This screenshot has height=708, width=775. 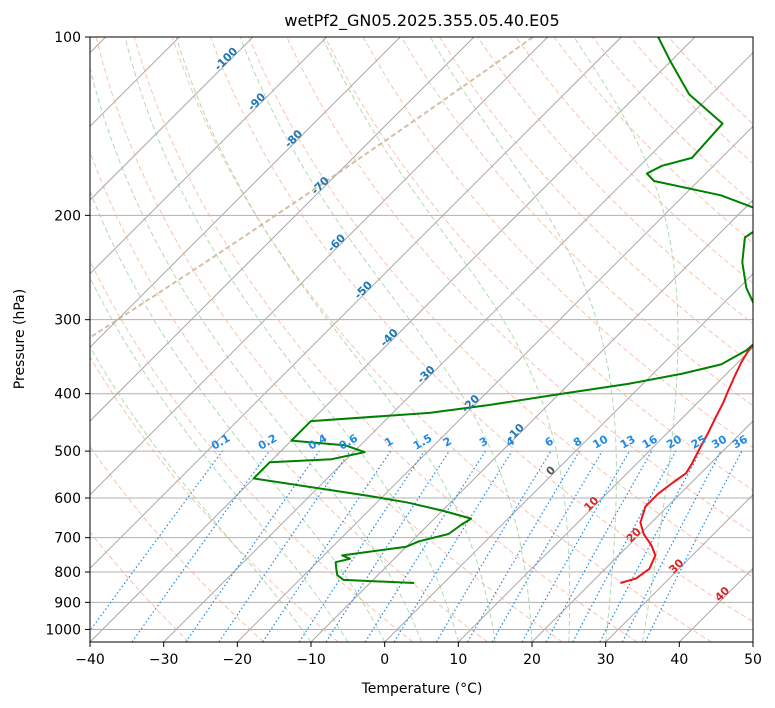 I want to click on y-tick-label: 400, so click(x=67, y=395).